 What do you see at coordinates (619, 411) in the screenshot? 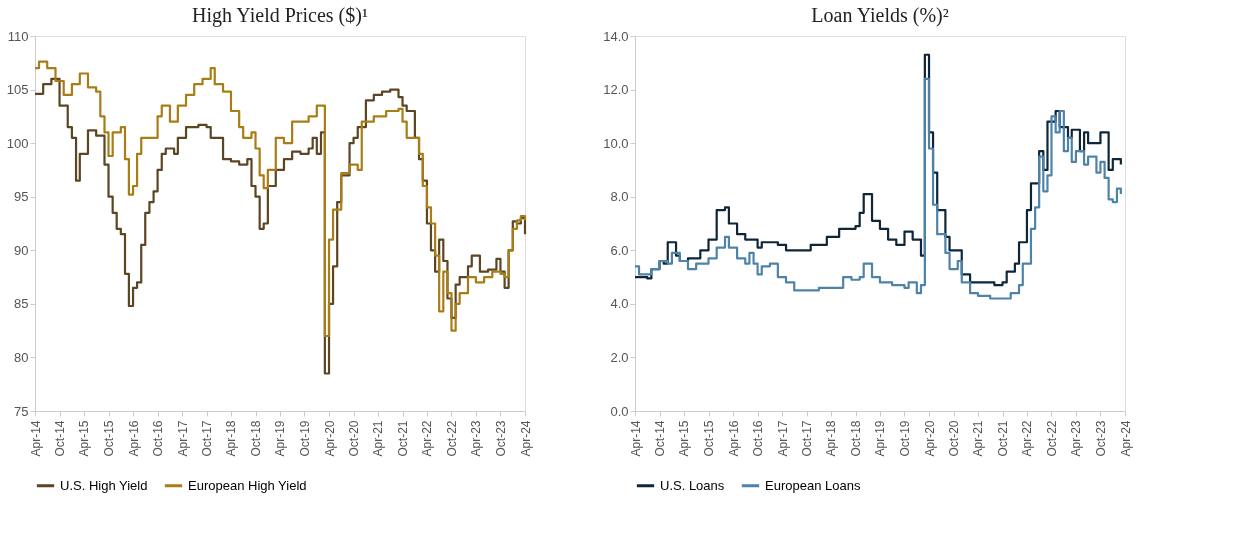
I see `y-tick-label: 0.0` at bounding box center [619, 411].